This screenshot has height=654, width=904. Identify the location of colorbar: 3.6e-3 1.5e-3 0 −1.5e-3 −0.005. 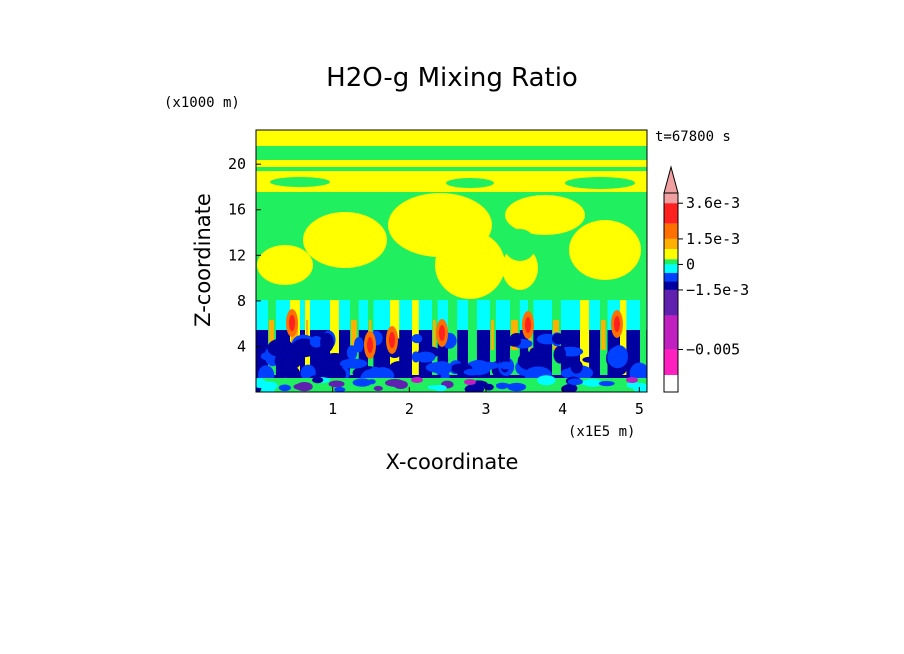
(706, 279).